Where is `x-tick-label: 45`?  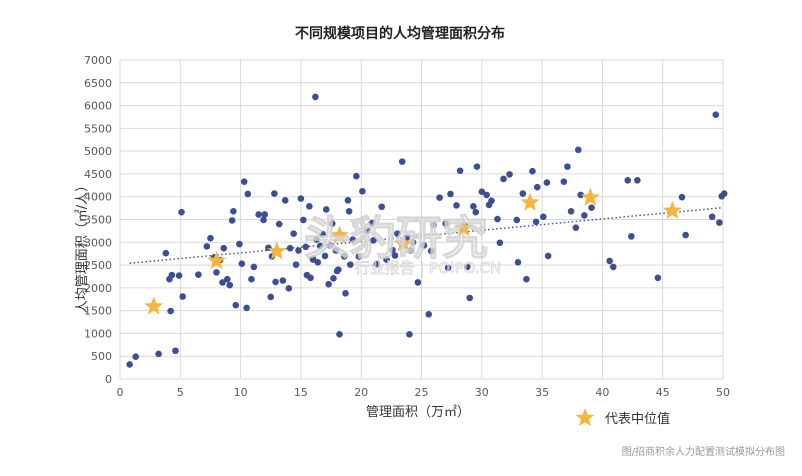
x-tick-label: 45 is located at coordinates (663, 392).